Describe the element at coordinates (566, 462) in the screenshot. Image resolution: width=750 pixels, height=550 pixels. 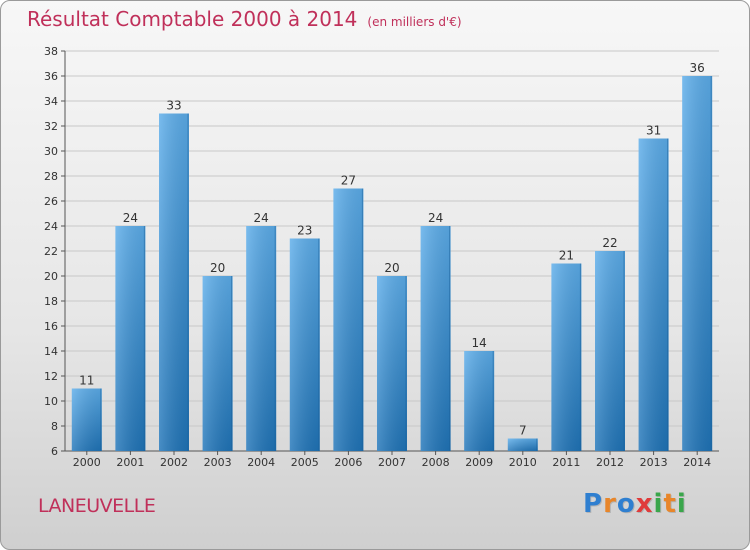
I see `x-tick-label: 2011` at that location.